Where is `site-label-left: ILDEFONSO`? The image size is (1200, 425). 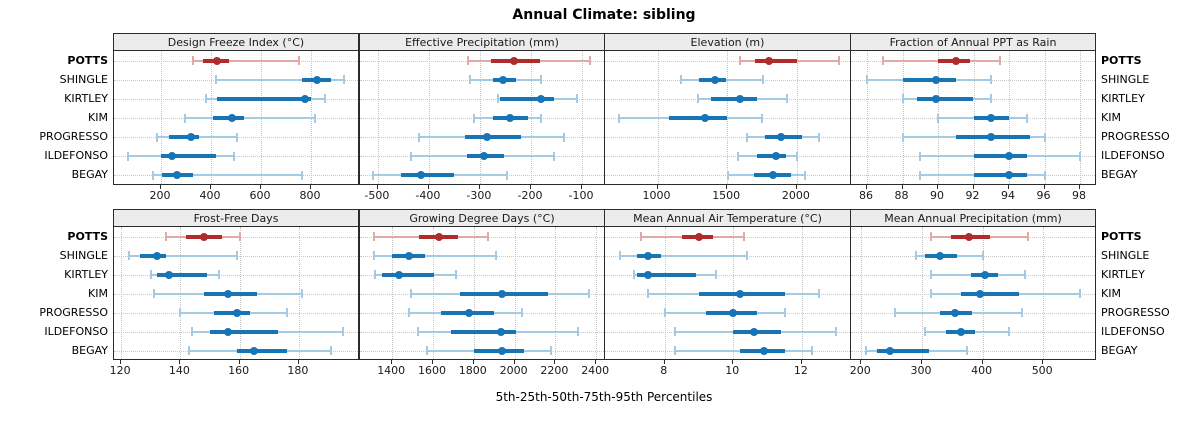
site-label-left: ILDEFONSO is located at coordinates (76, 331).